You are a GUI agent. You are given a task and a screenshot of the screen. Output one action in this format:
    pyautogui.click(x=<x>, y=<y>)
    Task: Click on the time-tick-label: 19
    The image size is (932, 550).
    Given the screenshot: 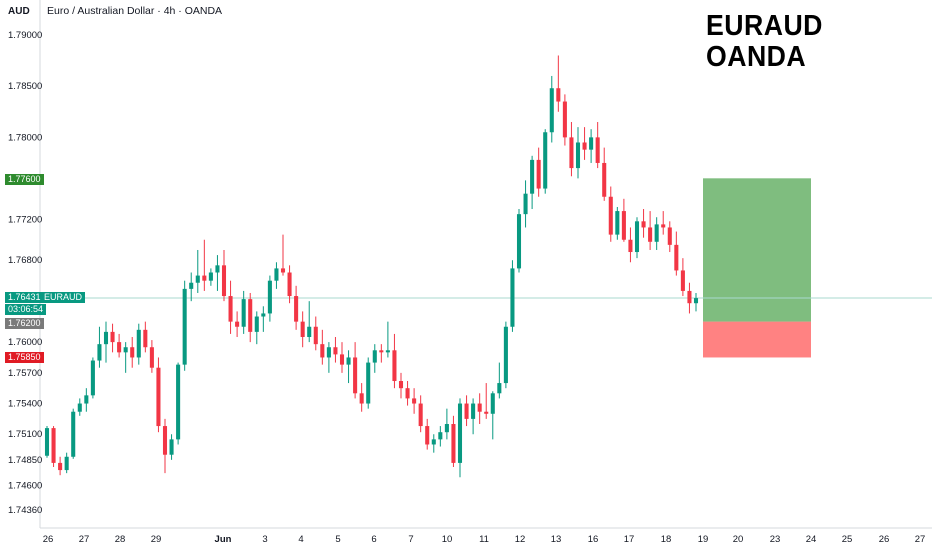 What is the action you would take?
    pyautogui.click(x=703, y=539)
    